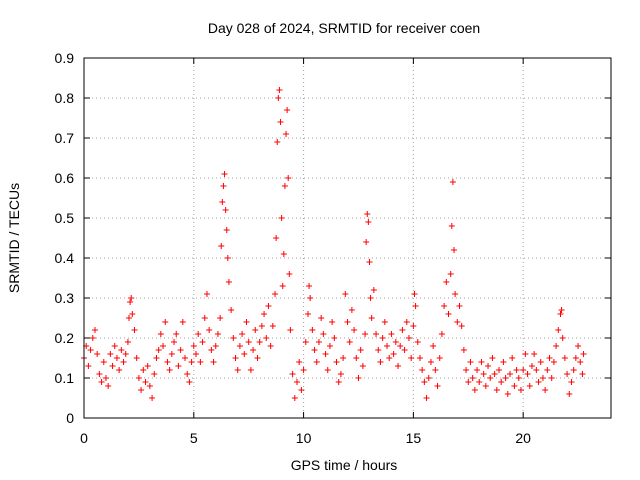  What do you see at coordinates (194, 438) in the screenshot?
I see `x-tick-label: 5` at bounding box center [194, 438].